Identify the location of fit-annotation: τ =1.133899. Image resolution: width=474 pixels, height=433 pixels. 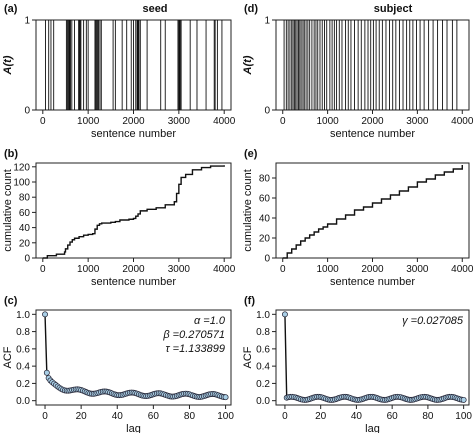
(195, 349).